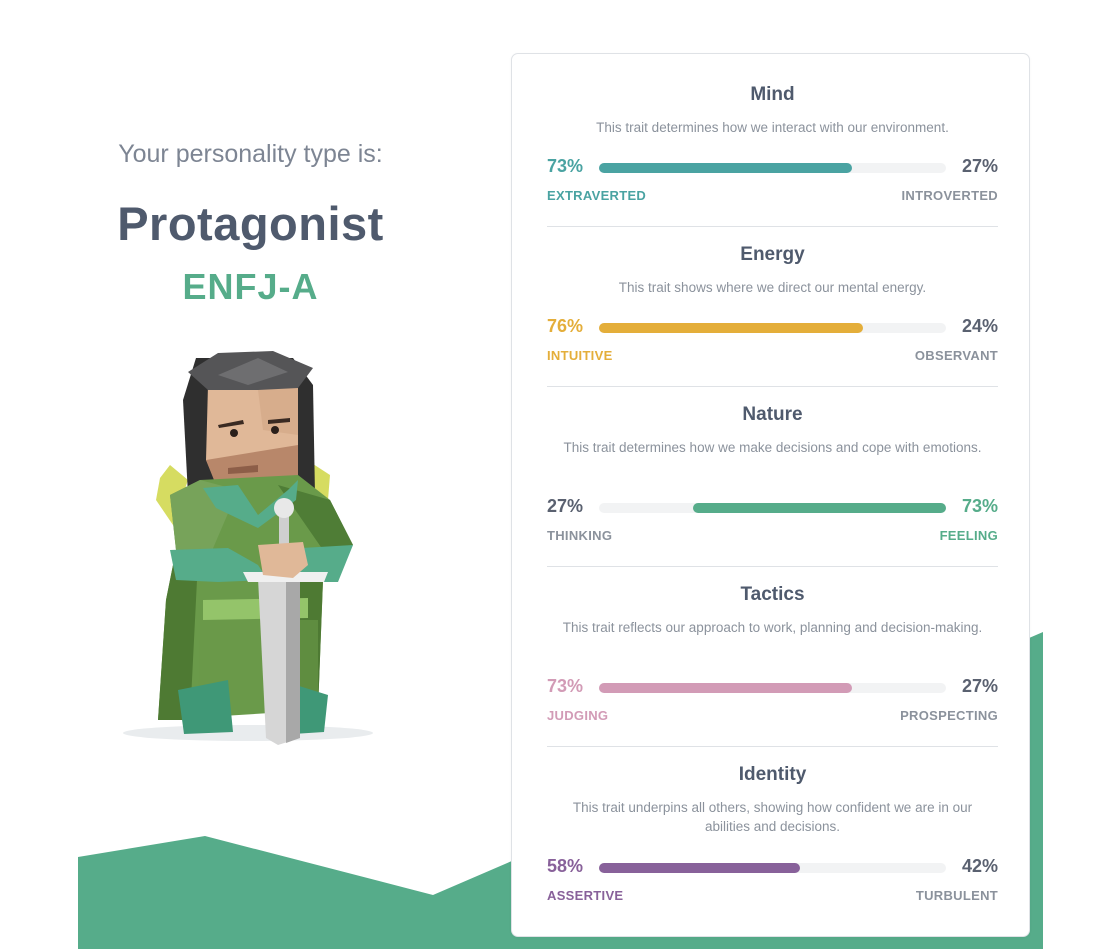 The height and width of the screenshot is (949, 1093). What do you see at coordinates (979, 326) in the screenshot?
I see `right-percent: 24%` at bounding box center [979, 326].